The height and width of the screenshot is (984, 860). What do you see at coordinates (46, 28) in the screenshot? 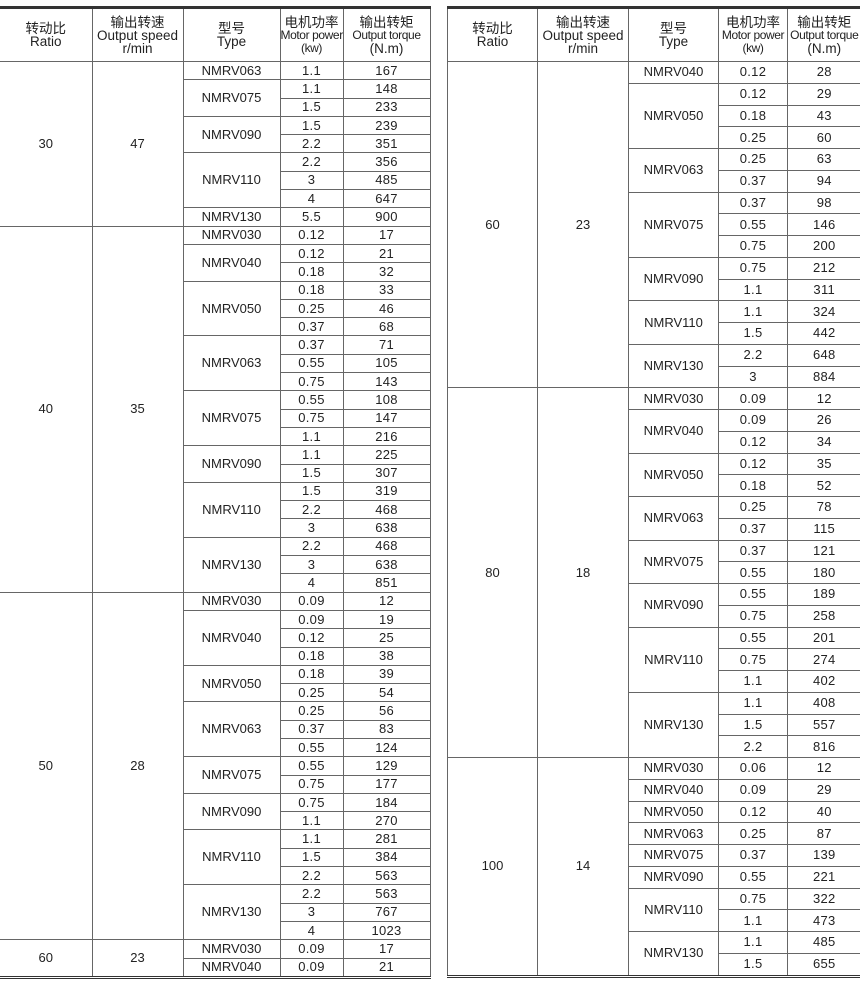
I see `header-text: 转动比` at bounding box center [46, 28].